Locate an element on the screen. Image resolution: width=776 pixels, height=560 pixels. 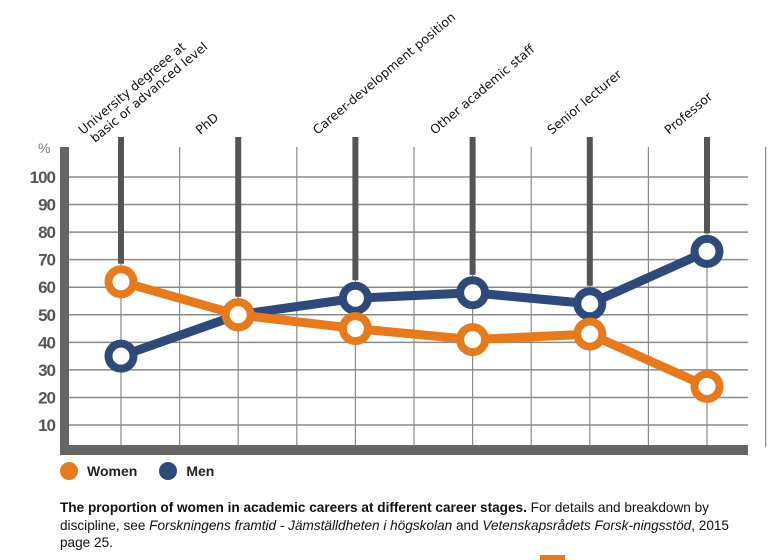
decorative-orange-block is located at coordinates (552, 557).